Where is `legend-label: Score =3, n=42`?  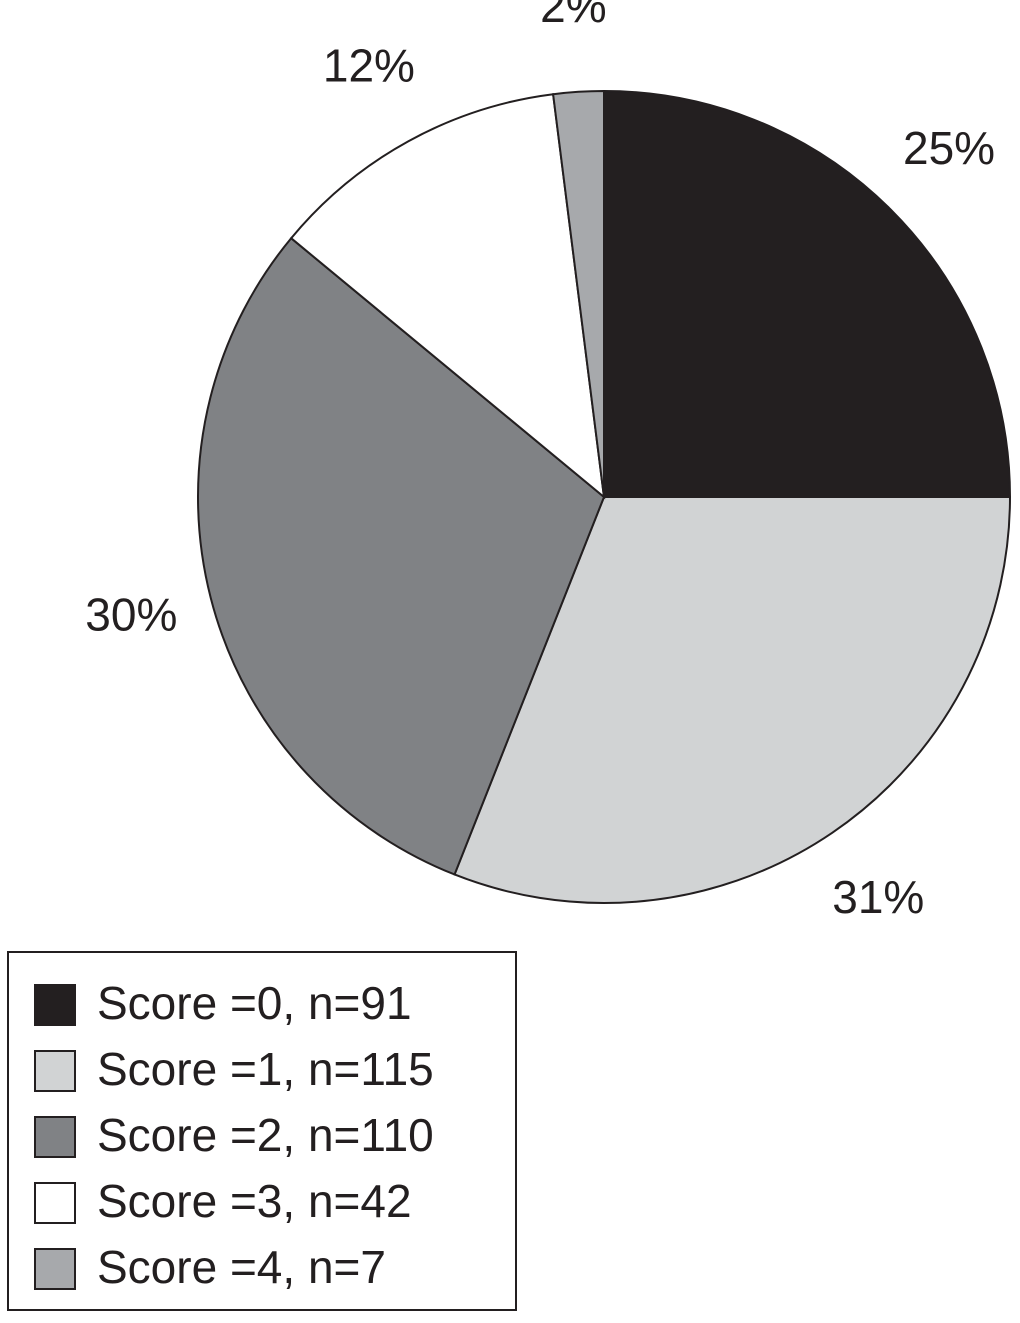
legend-label: Score =3, n=42 is located at coordinates (254, 1201).